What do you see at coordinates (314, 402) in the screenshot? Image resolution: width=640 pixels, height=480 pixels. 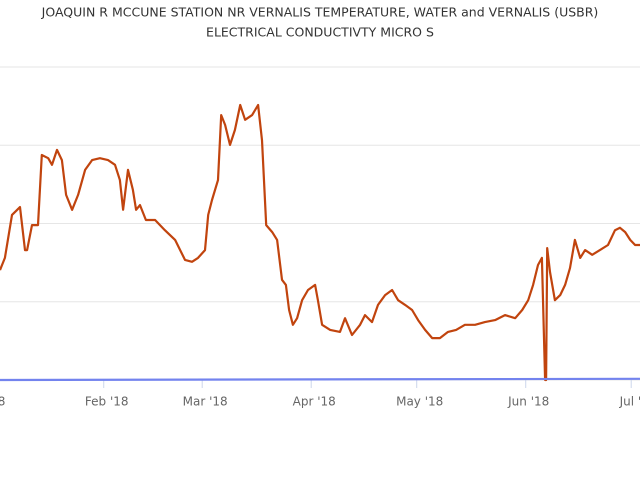 I see `x-tick-label: Apr '18` at bounding box center [314, 402].